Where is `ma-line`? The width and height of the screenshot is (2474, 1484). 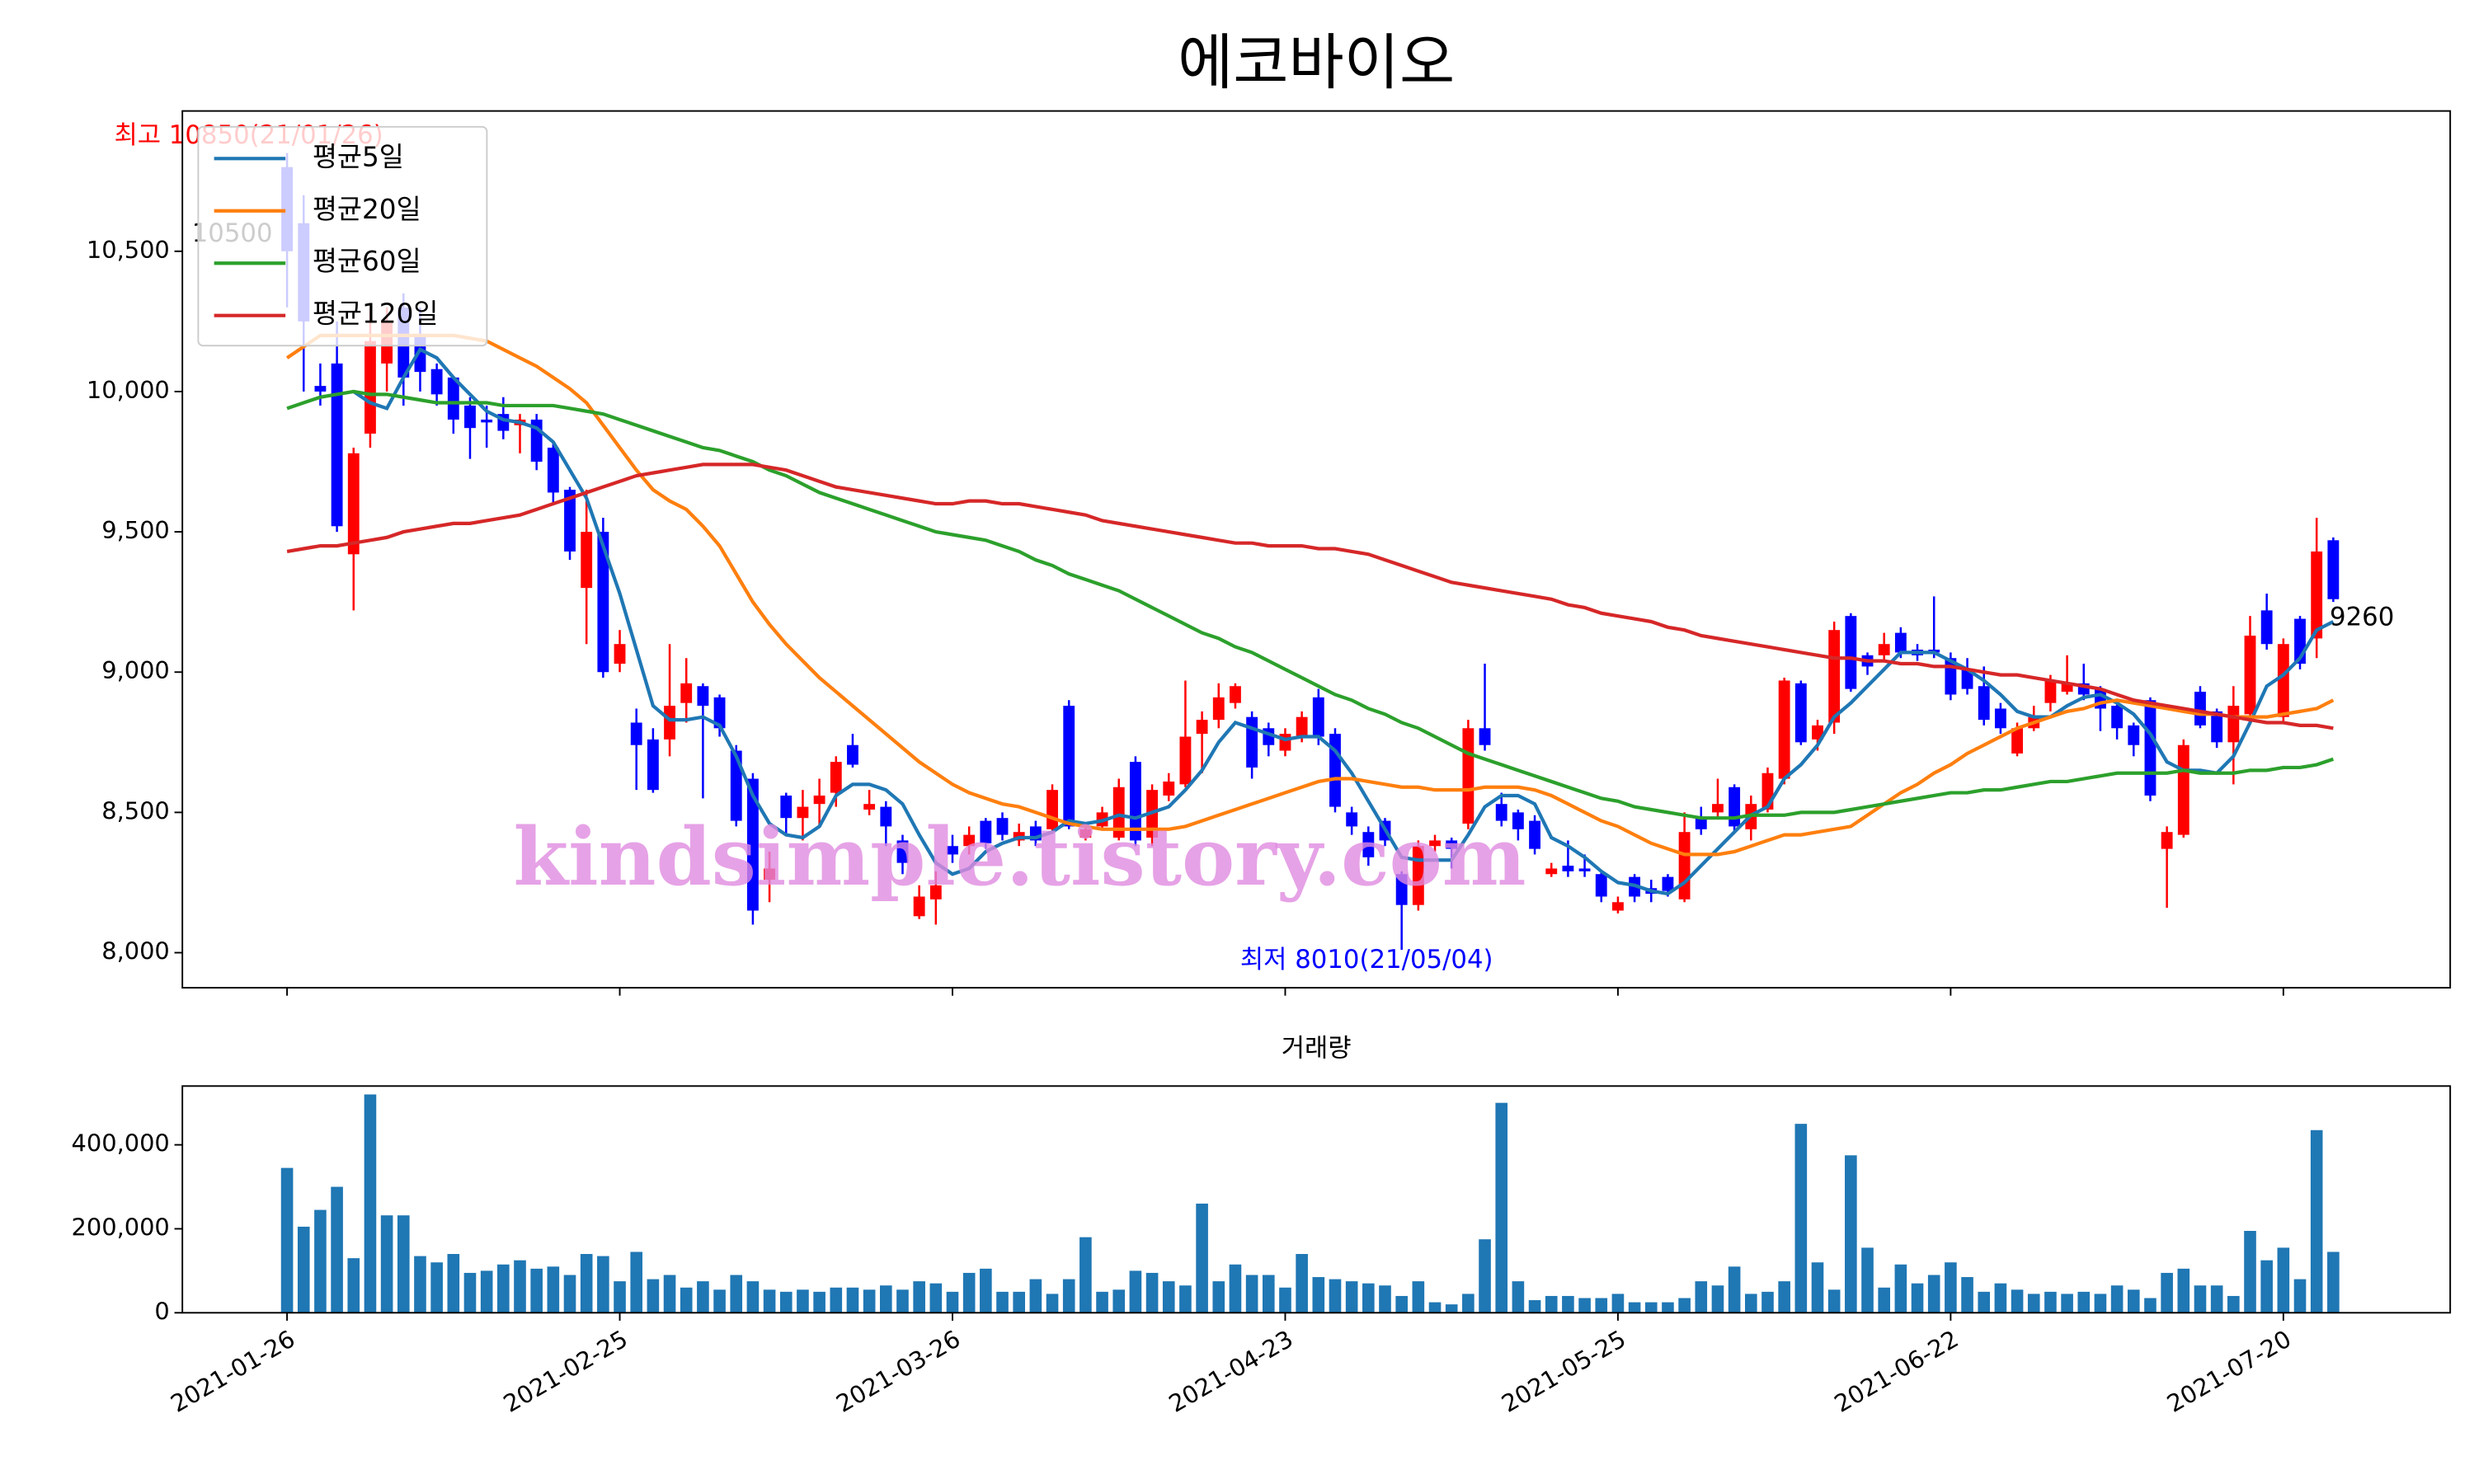 ma-line is located at coordinates (1310, 596).